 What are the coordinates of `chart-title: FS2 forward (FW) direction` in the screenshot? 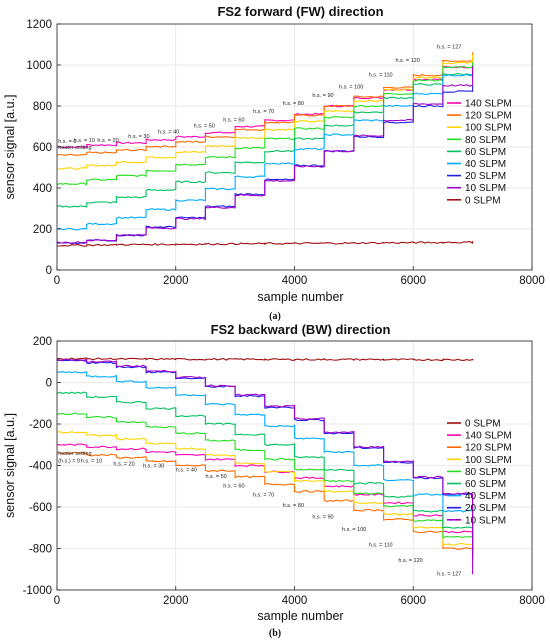 It's located at (300, 11).